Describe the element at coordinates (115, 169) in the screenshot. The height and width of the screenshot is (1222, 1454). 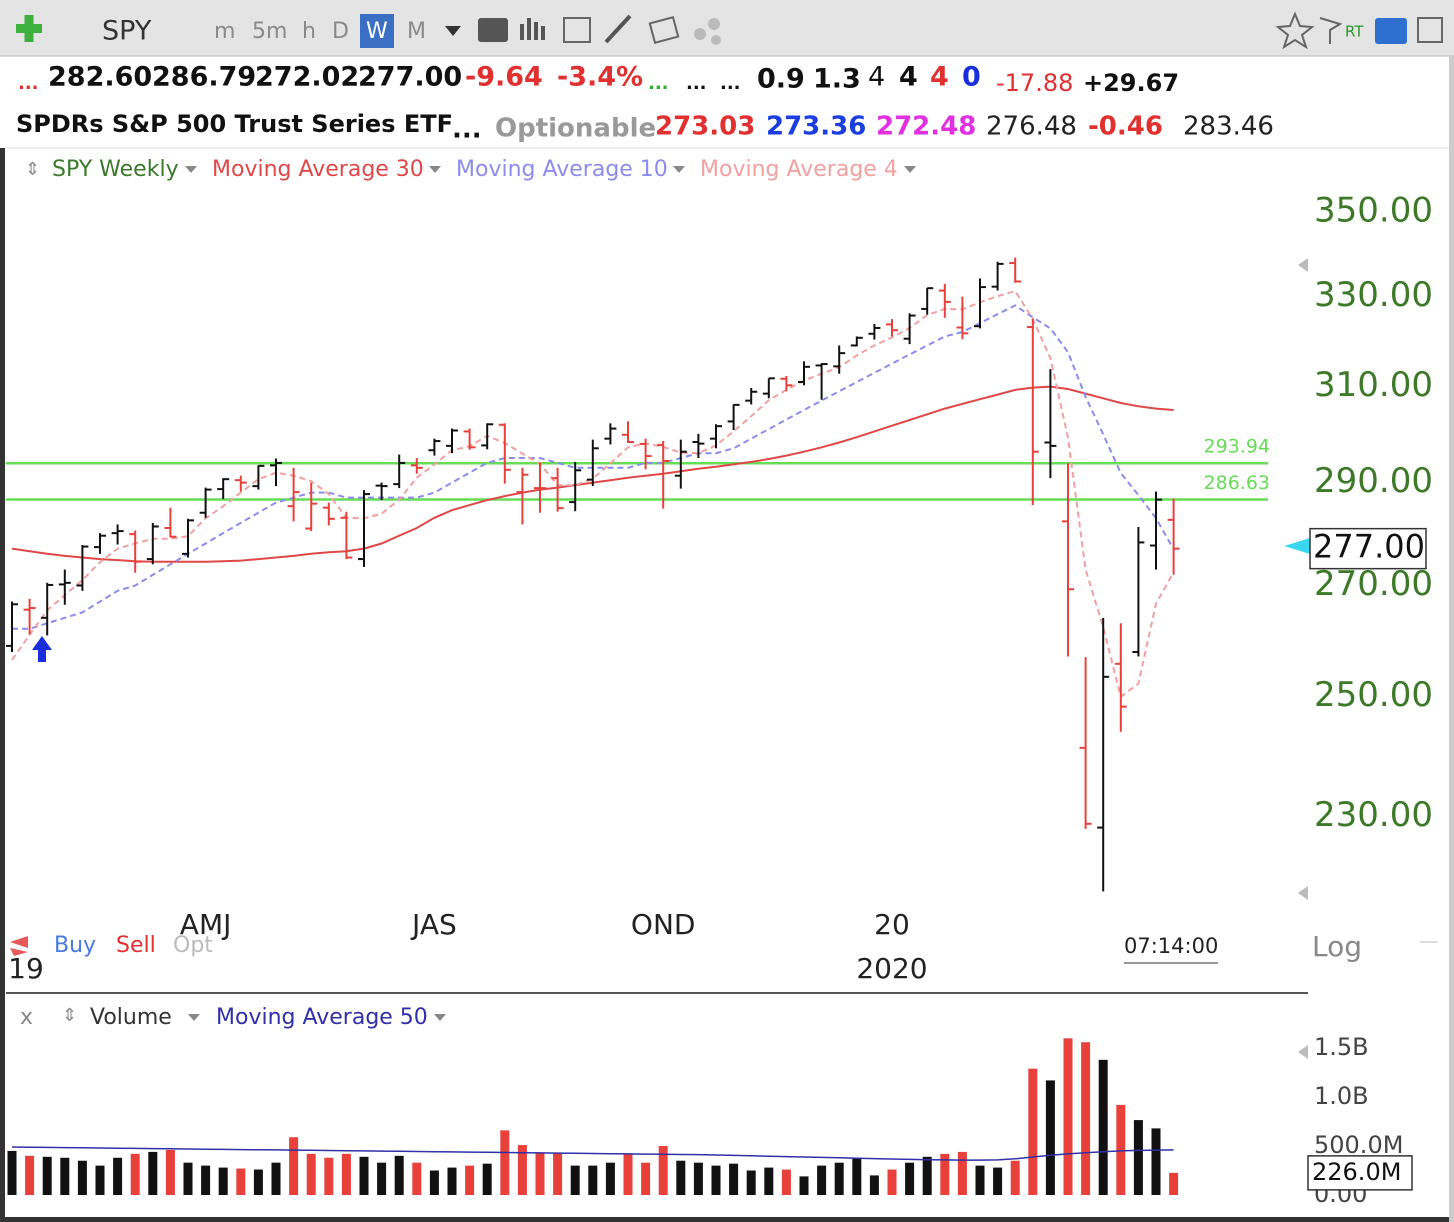
I see `legend-entry: SPY Weekly` at that location.